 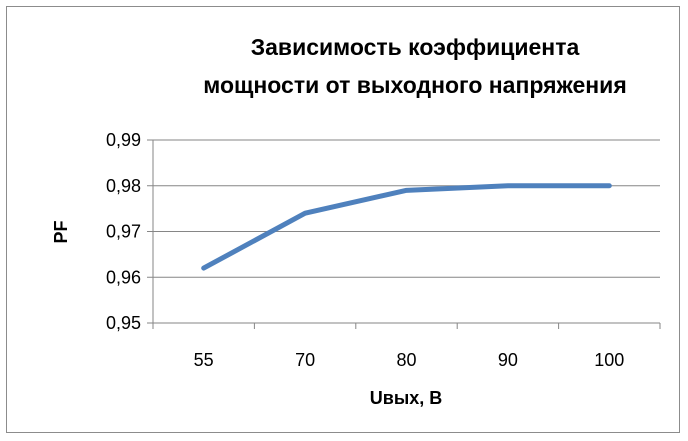 I want to click on y-tick-label: 0,96, so click(x=123, y=277).